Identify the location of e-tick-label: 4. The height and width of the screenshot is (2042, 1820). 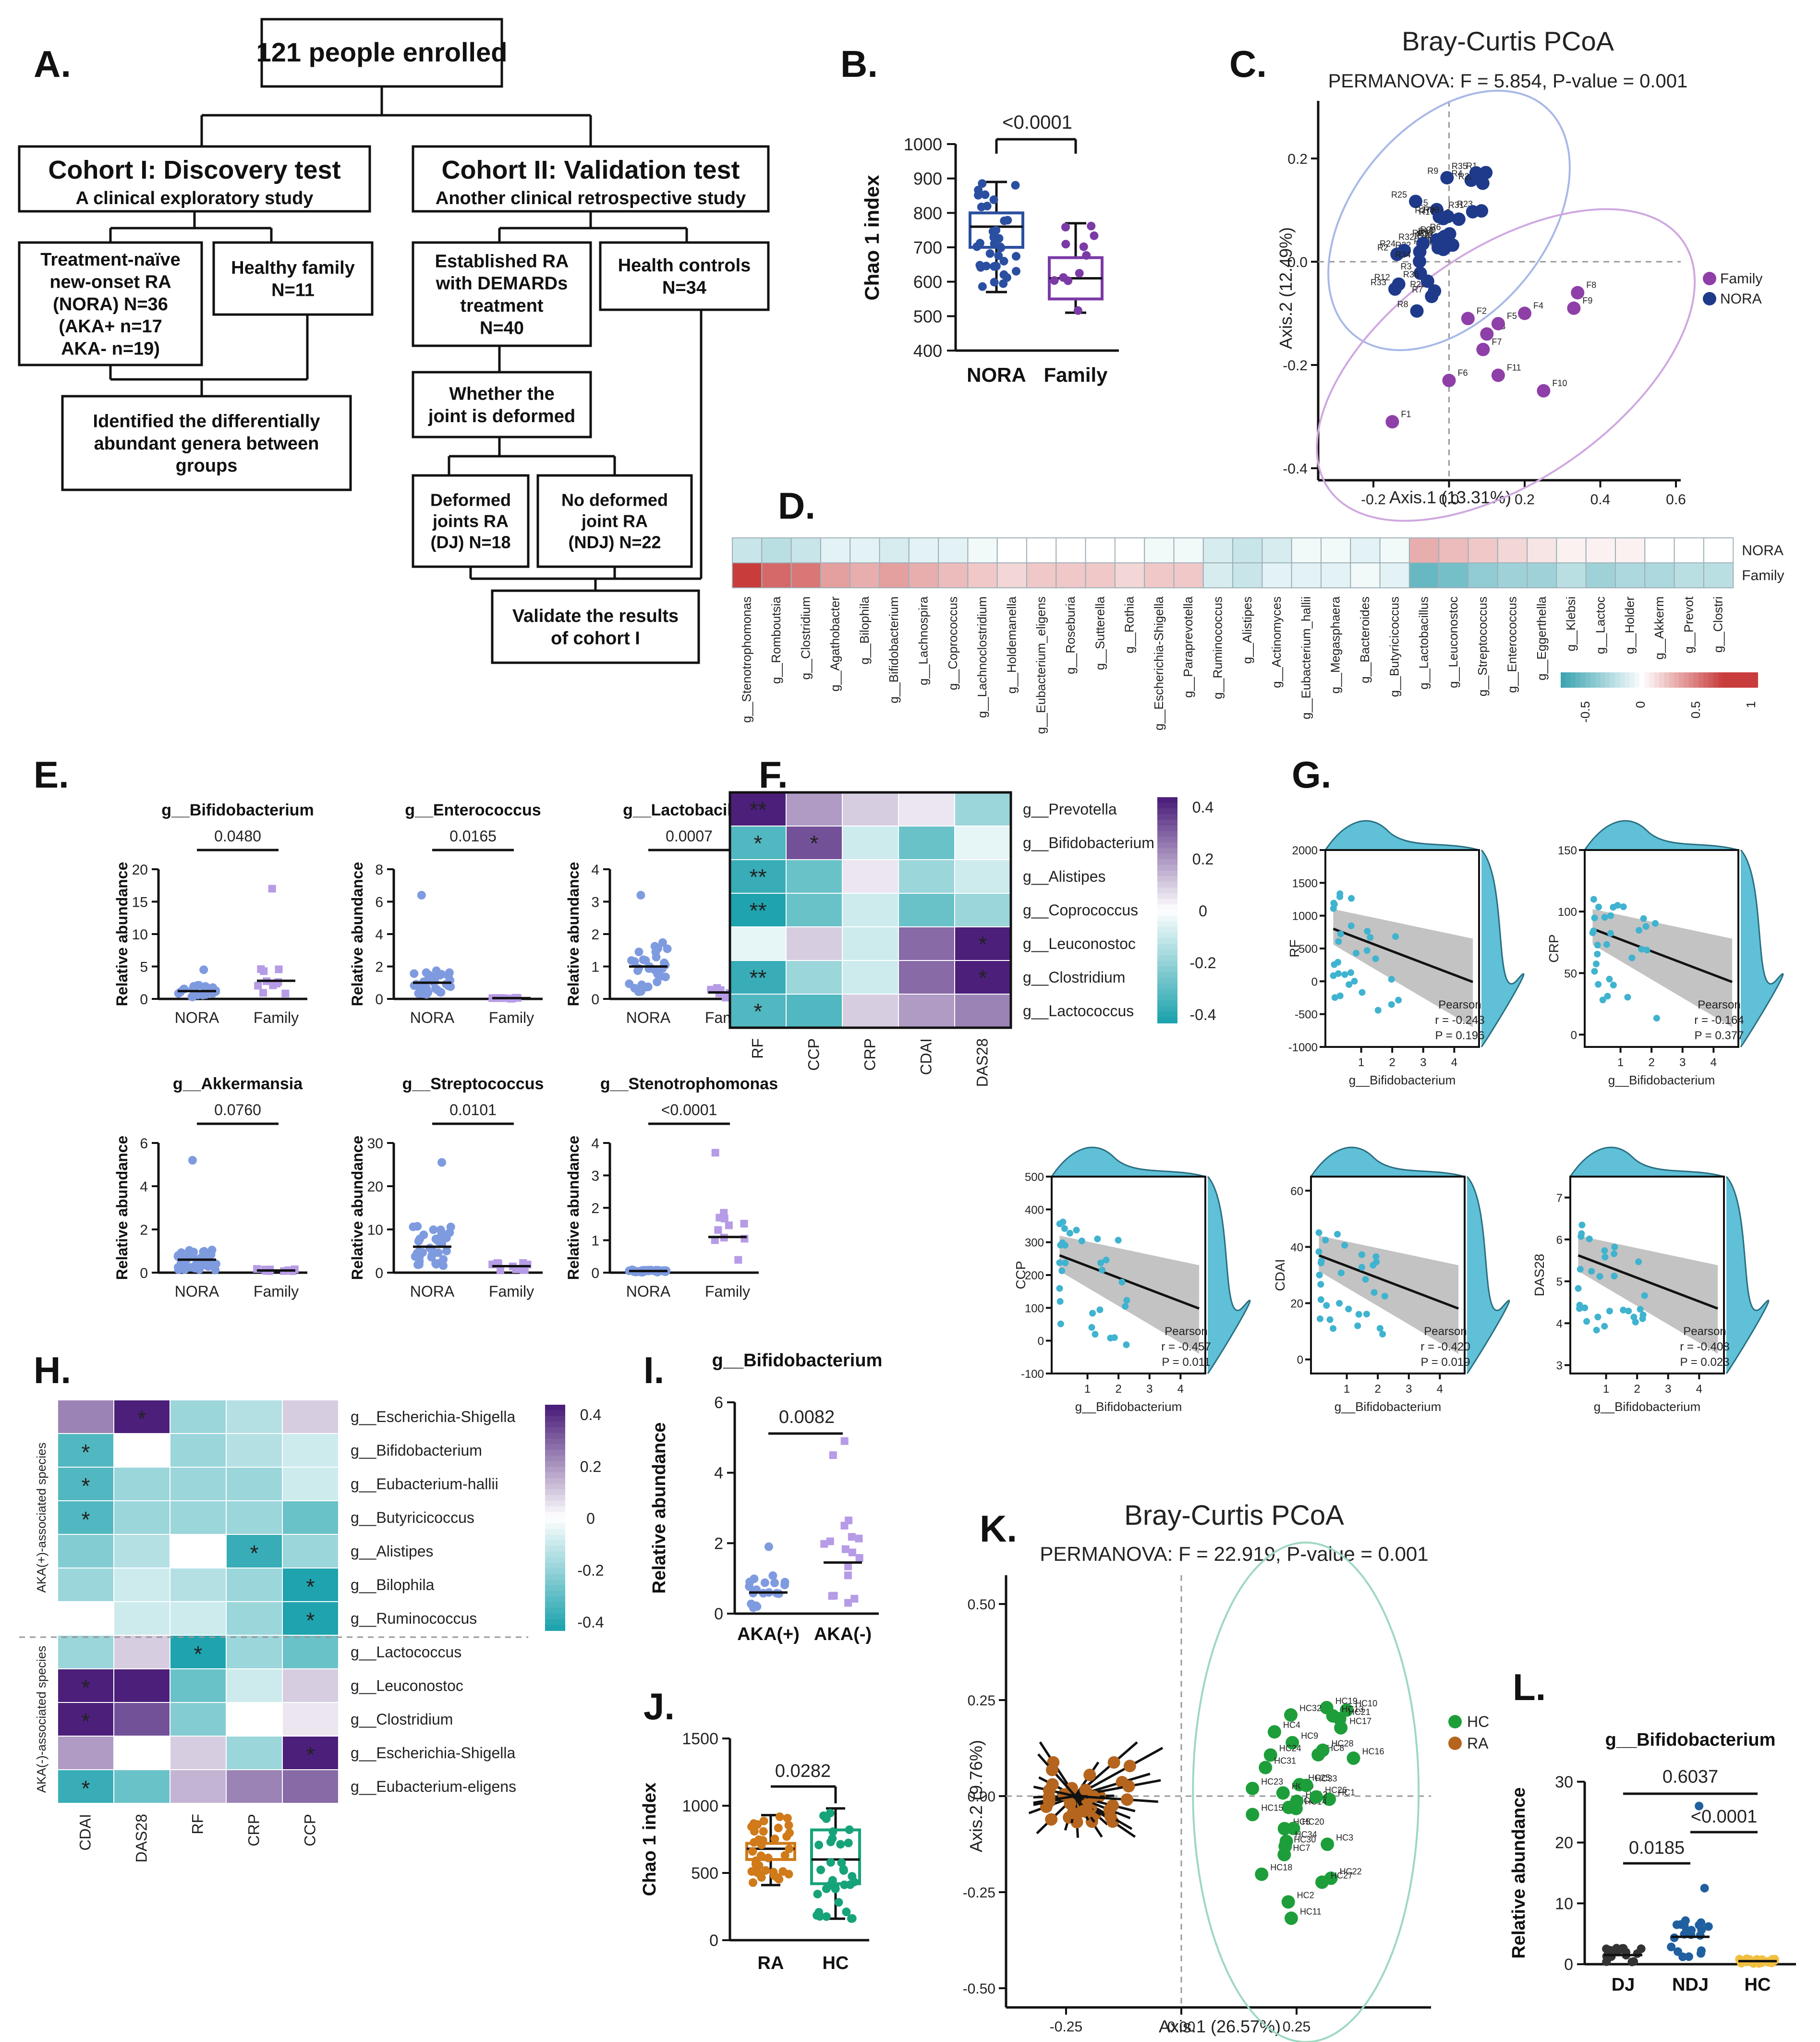
(144, 1187).